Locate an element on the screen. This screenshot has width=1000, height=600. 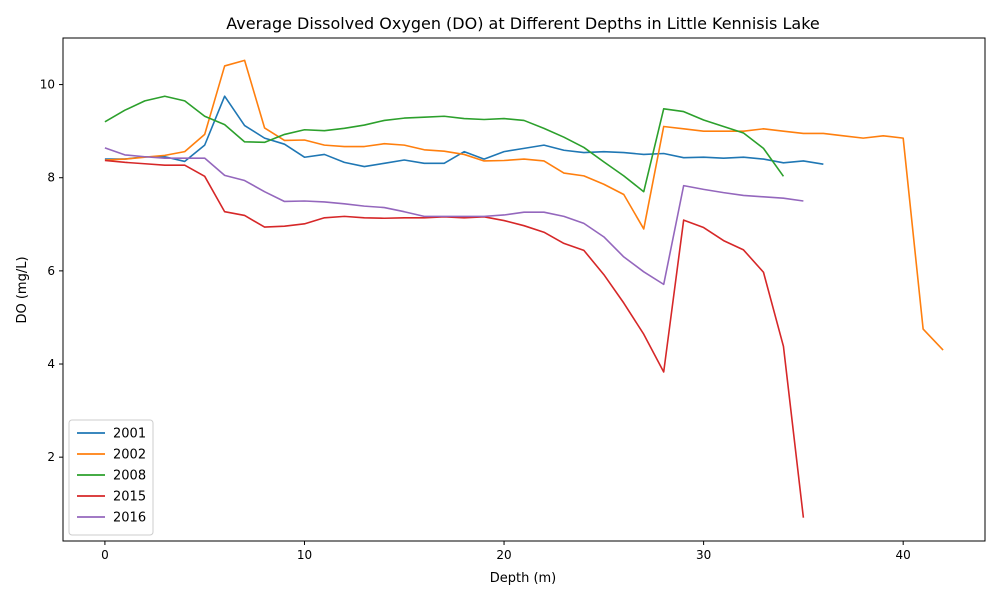
x-axis: 0 10 20 30 40 is located at coordinates (506, 551).